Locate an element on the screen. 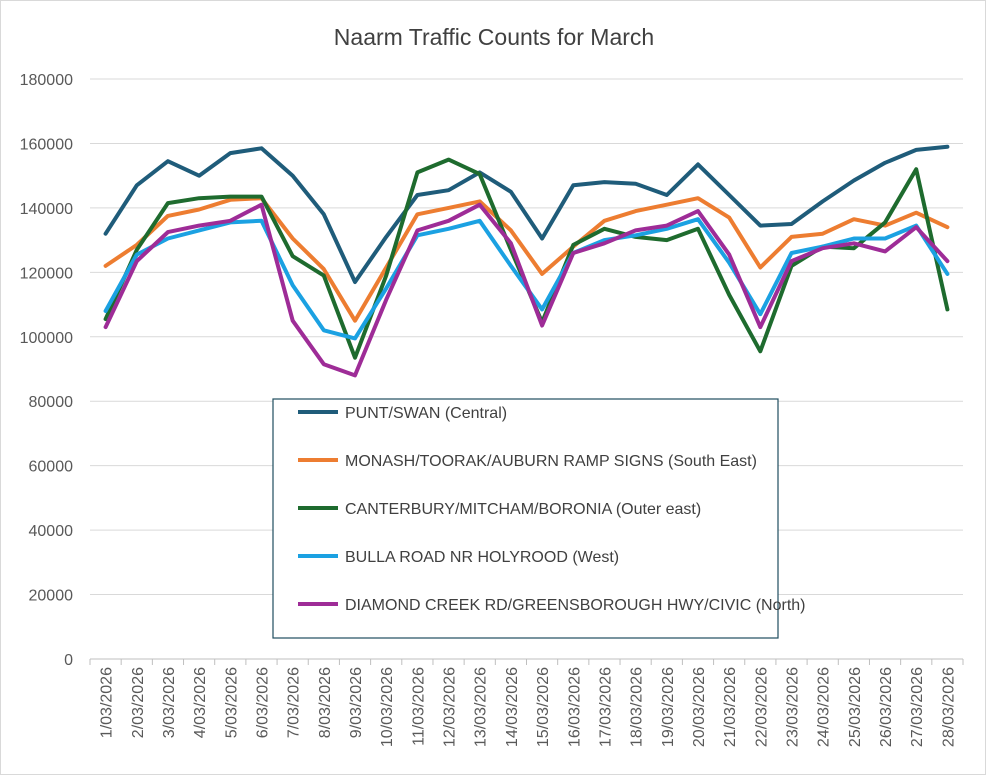  y-tick-label: 0 is located at coordinates (68, 660).